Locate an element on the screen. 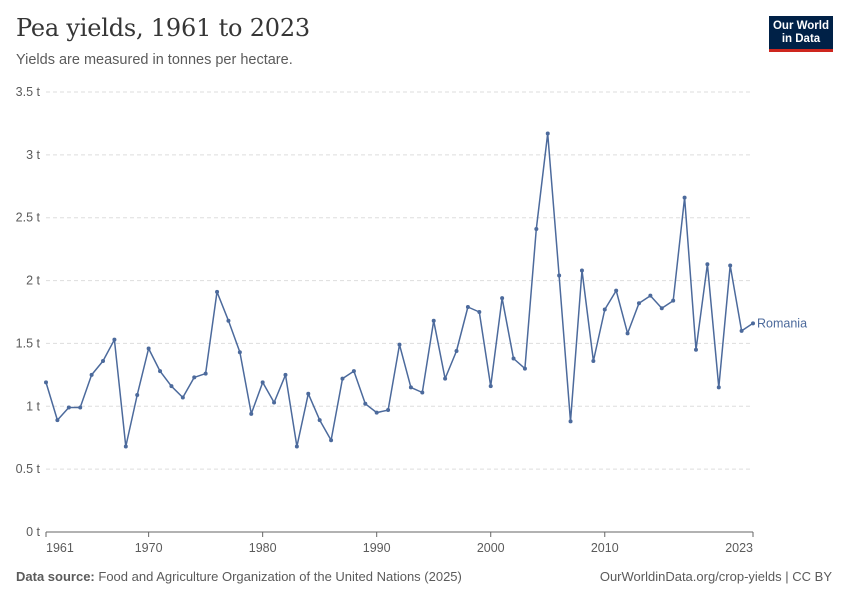  y-tick-label: 2 t is located at coordinates (33, 281).